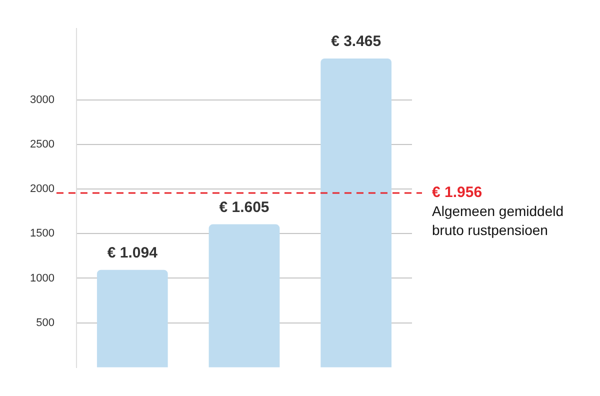 Image resolution: width=600 pixels, height=396 pixels. What do you see at coordinates (457, 193) in the screenshot?
I see `ref-line-label: € 1.956` at bounding box center [457, 193].